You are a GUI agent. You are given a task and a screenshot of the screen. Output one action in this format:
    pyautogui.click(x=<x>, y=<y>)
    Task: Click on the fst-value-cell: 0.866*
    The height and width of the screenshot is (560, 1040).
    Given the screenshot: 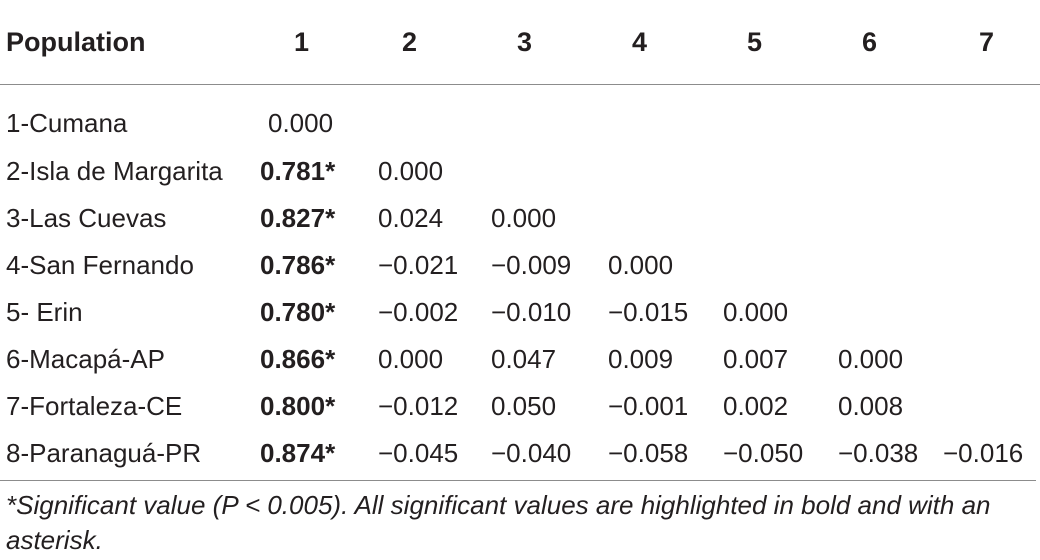 What is the action you would take?
    pyautogui.click(x=298, y=359)
    